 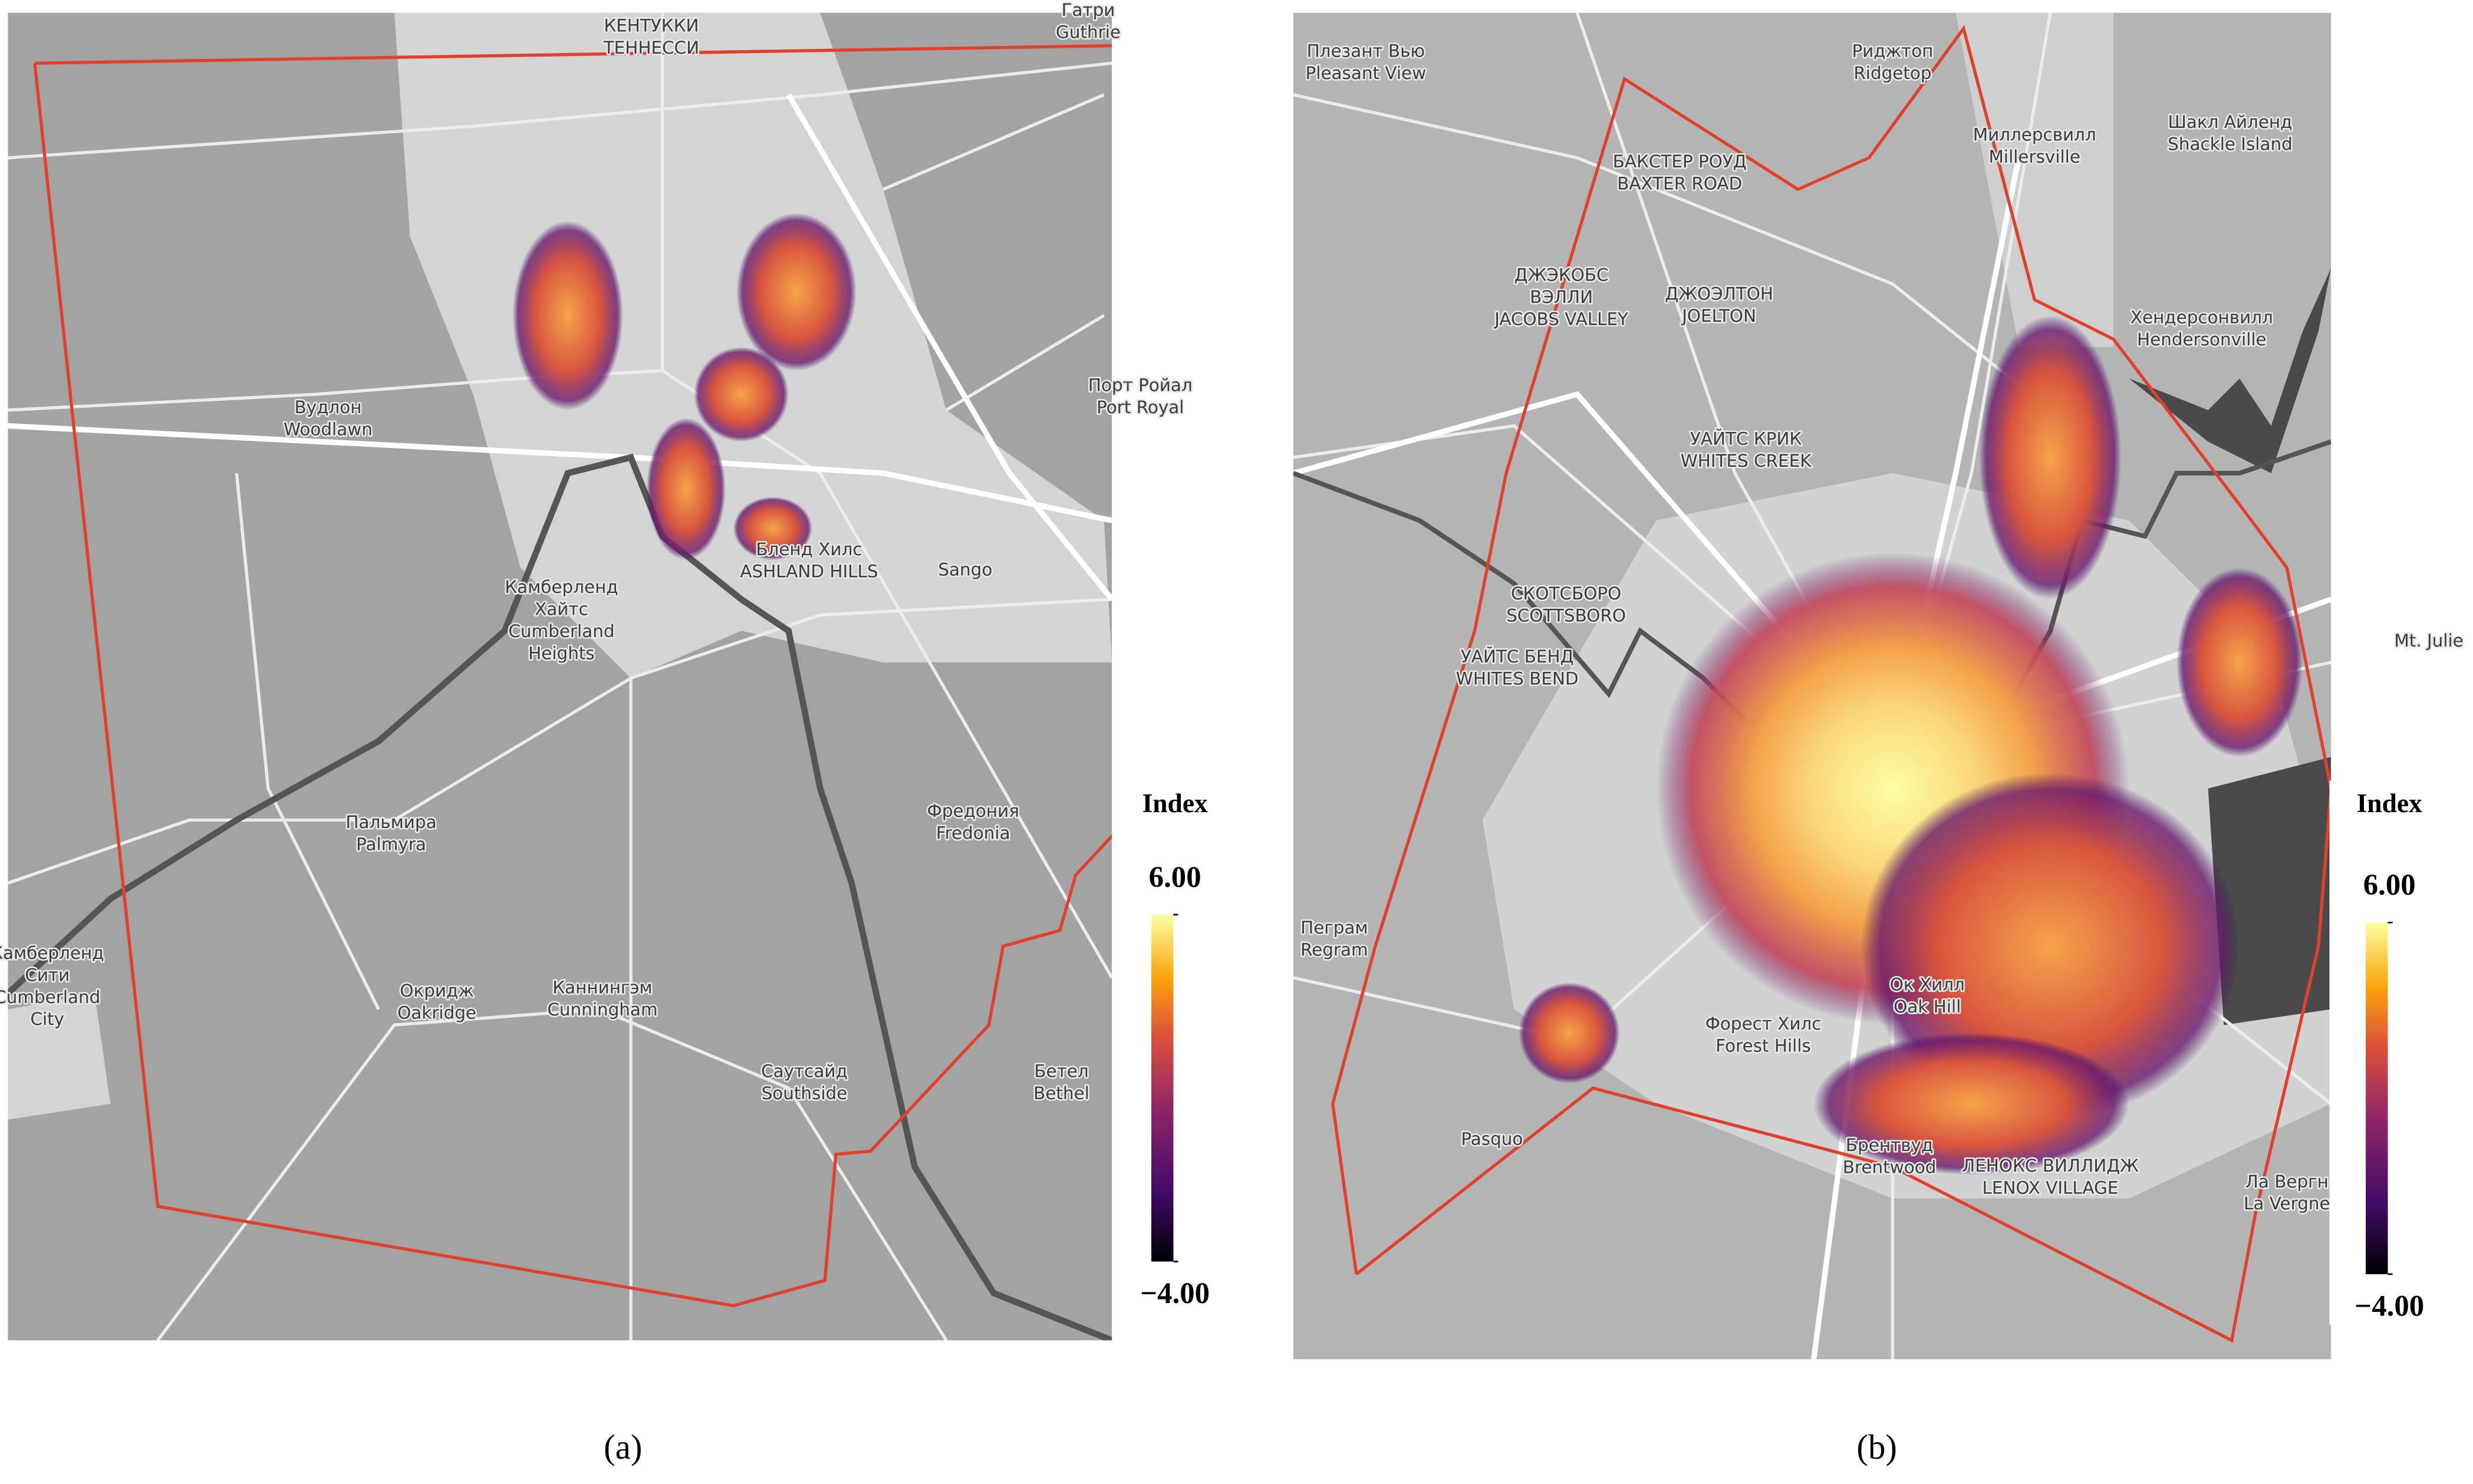 What do you see at coordinates (1680, 162) in the screenshot?
I see `place-label: БАКСТЕР РОУД` at bounding box center [1680, 162].